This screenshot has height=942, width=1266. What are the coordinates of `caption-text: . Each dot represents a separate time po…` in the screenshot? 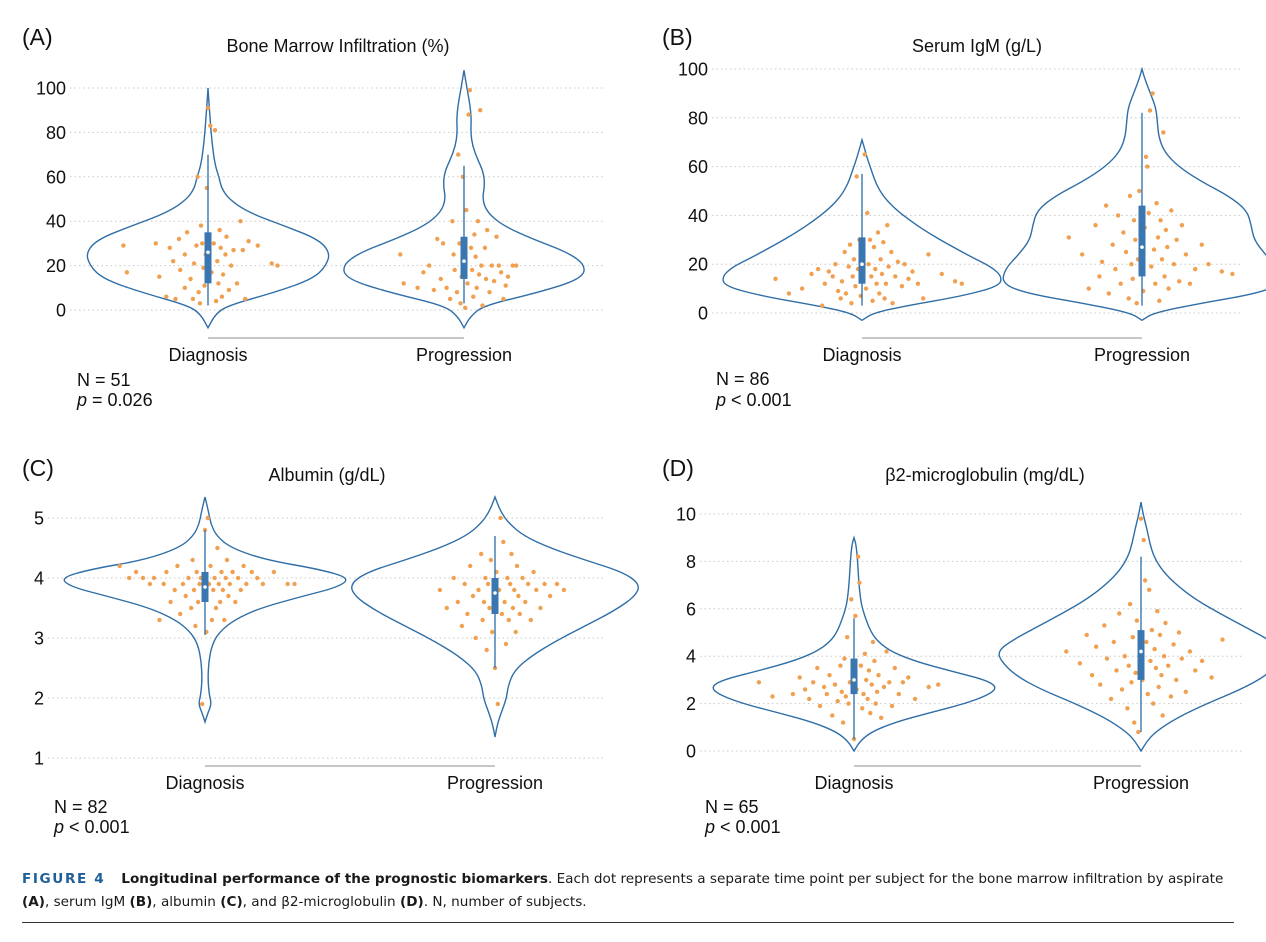 It's located at (885, 879).